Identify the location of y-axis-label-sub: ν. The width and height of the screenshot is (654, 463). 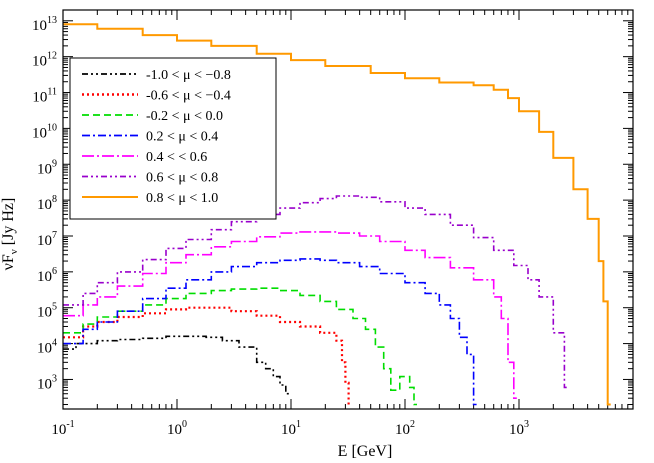
(14, 251).